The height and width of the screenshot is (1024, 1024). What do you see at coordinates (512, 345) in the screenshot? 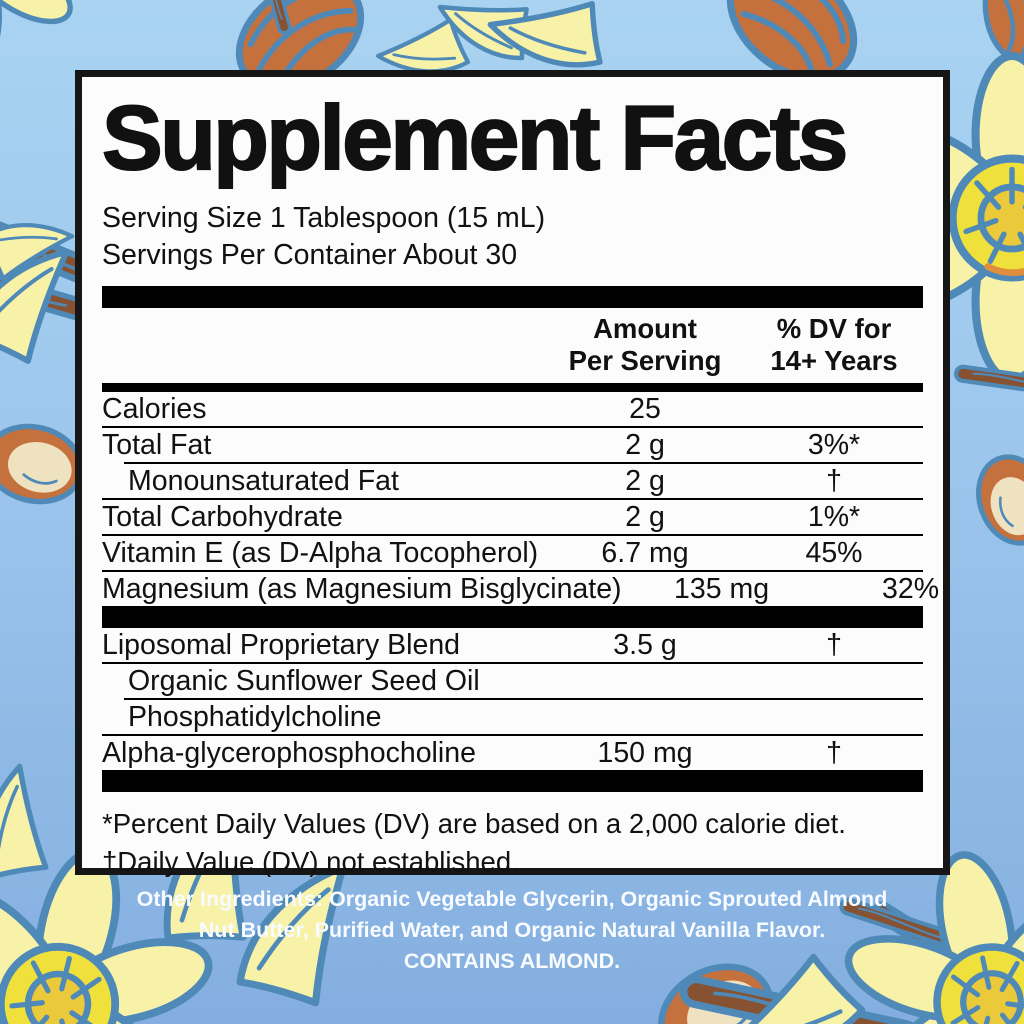
I see `table-header-row: Amount Per Serving % DV for 14+ Years` at bounding box center [512, 345].